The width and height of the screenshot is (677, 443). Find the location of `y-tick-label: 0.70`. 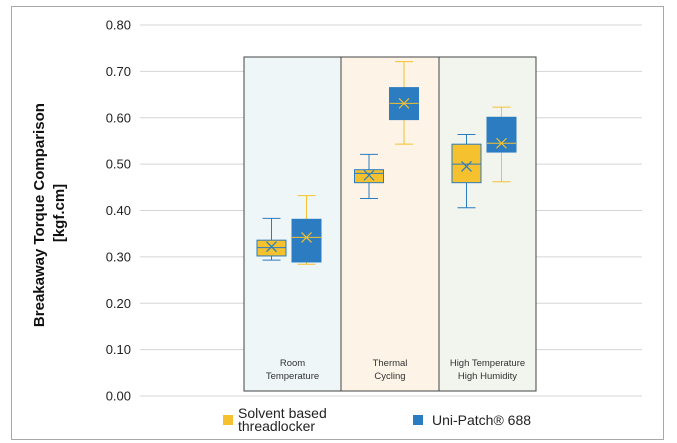

y-tick-label: 0.70 is located at coordinates (118, 71).